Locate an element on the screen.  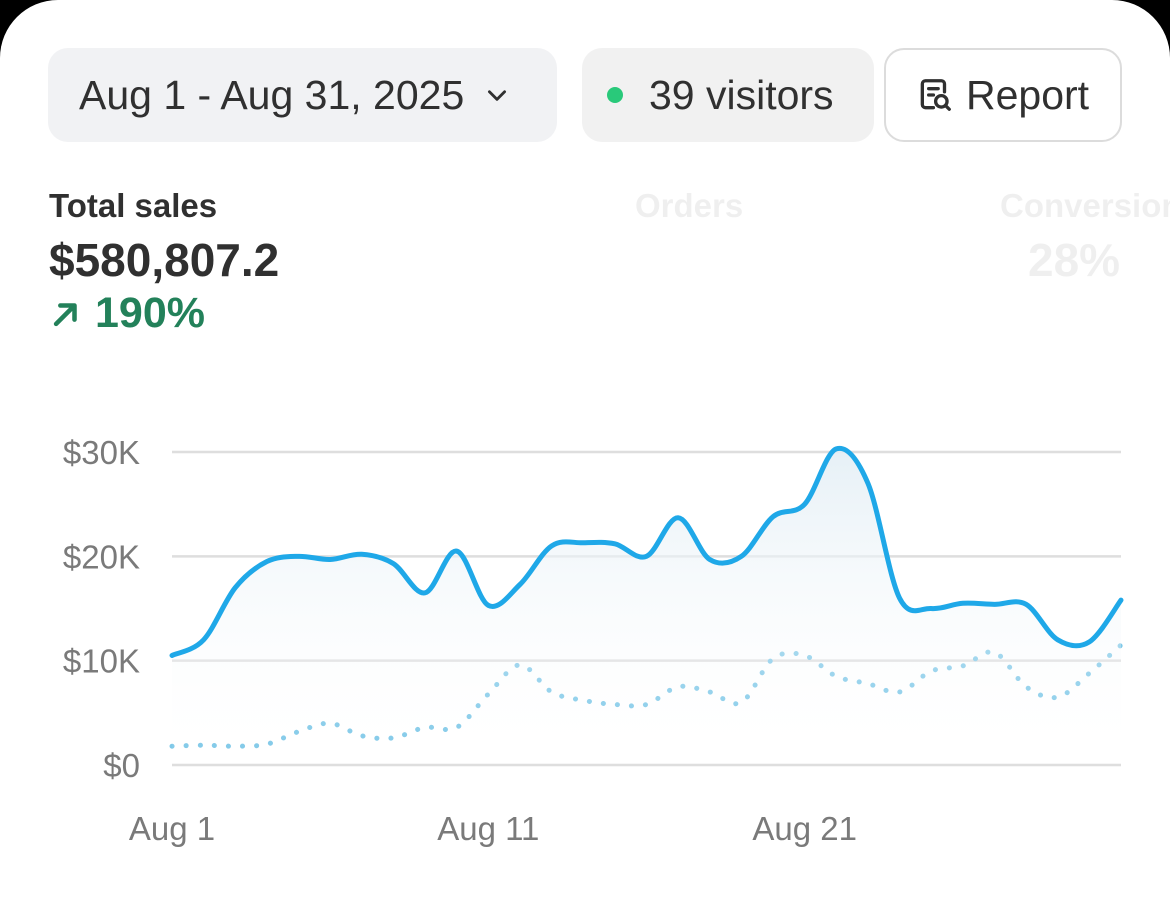
metric-label: Orders is located at coordinates (689, 205).